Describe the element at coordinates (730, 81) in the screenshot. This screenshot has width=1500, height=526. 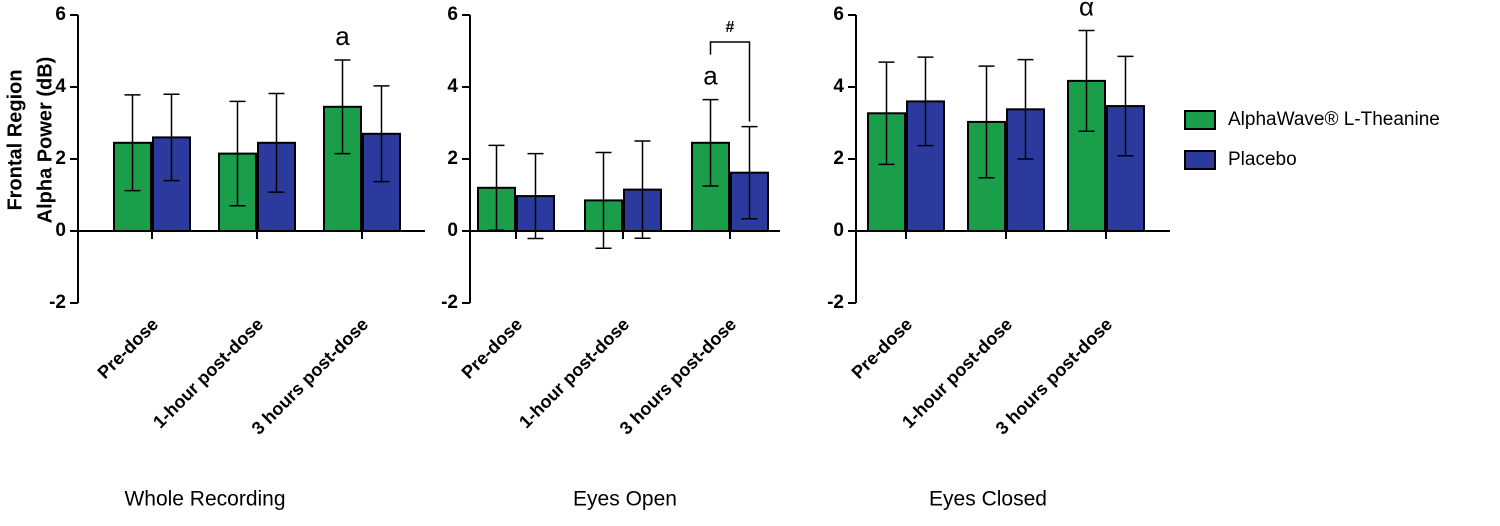
I see `bracket` at that location.